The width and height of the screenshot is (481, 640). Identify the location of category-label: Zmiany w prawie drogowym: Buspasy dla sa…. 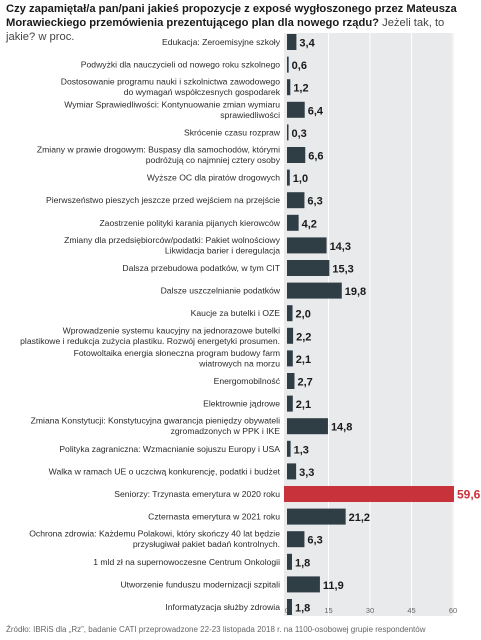
(159, 155).